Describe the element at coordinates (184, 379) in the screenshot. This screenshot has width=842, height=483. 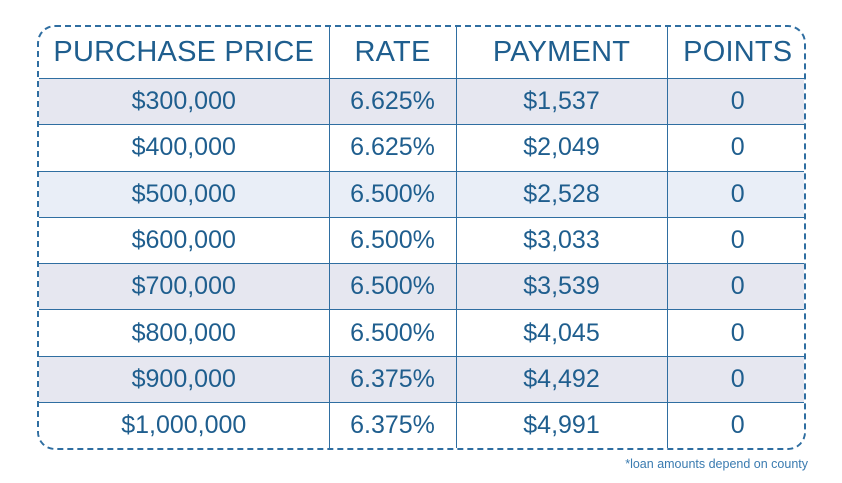
I see `cell-purchase-price: $900,000` at that location.